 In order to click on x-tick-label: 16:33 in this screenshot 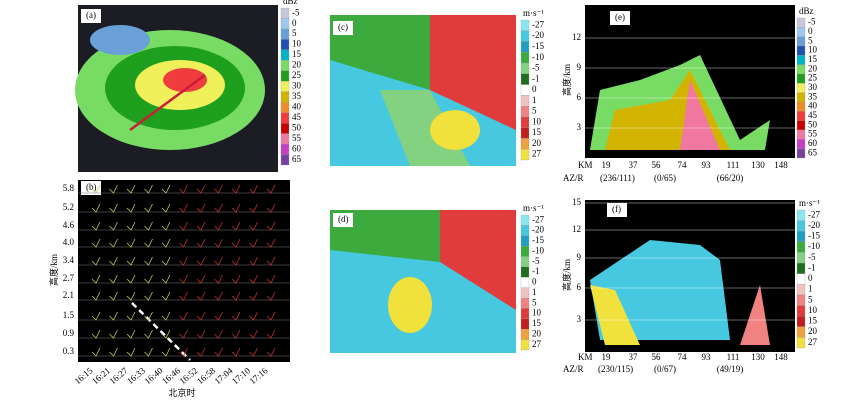, I will do `click(136, 375)`.